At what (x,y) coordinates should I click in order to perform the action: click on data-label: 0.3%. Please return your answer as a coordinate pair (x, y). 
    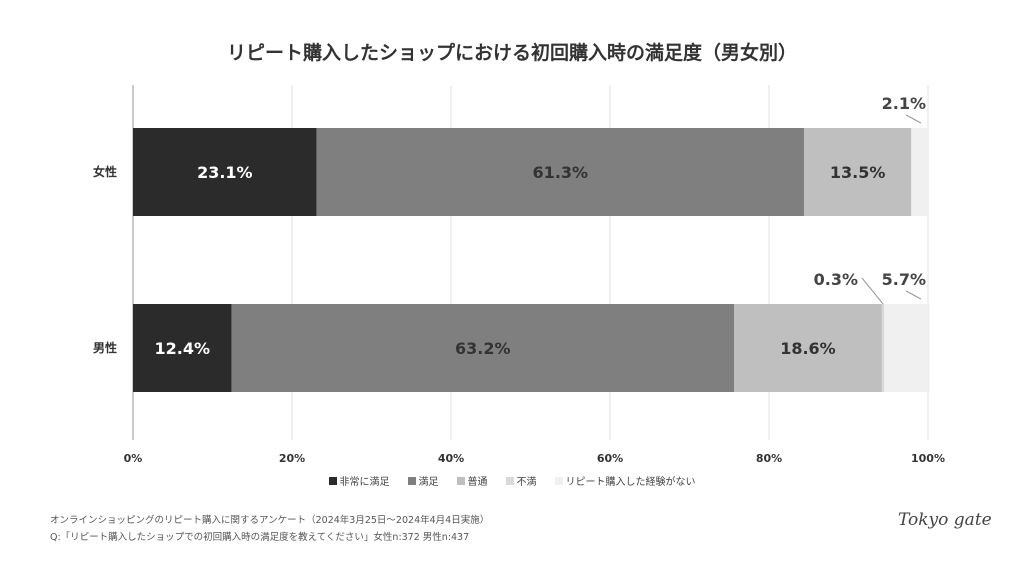
    Looking at the image, I should click on (836, 279).